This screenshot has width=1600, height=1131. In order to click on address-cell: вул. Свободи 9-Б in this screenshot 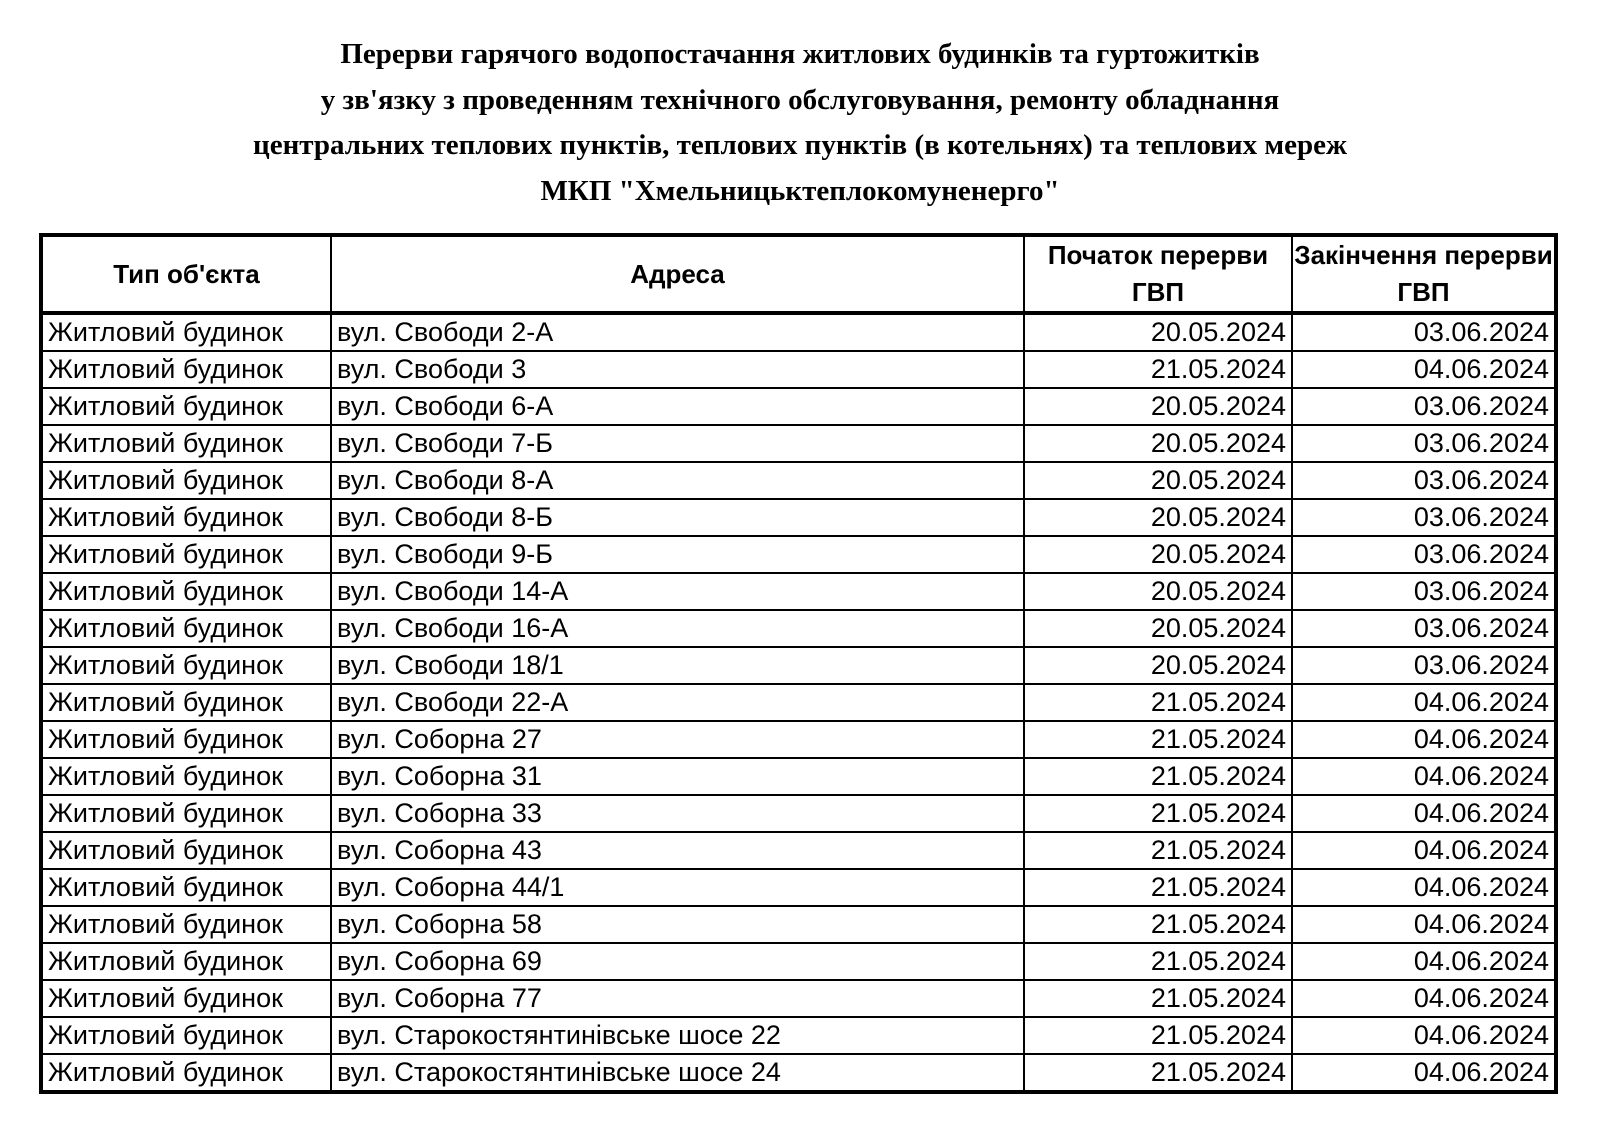, I will do `click(677, 554)`.